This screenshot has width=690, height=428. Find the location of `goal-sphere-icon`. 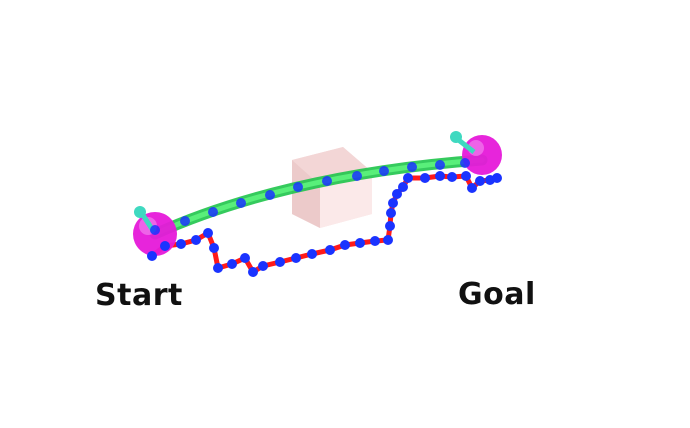

goal-sphere-icon is located at coordinates (482, 155).